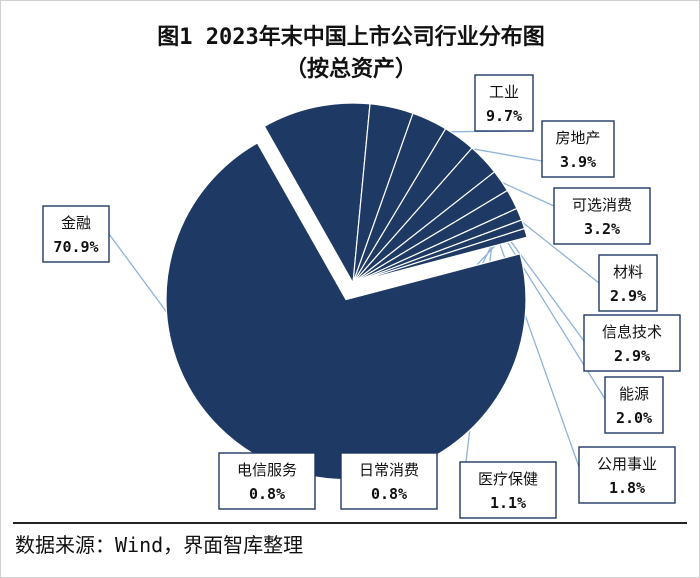  I want to click on slice-label: 日常消费 0.8%, so click(389, 481).